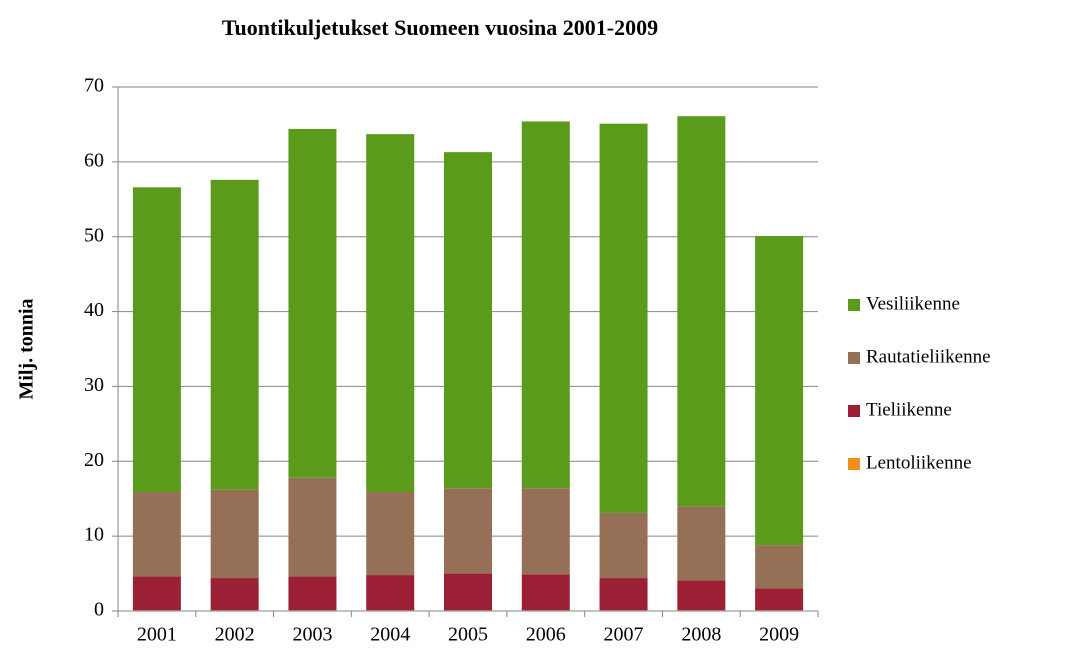 This screenshot has width=1072, height=661. I want to click on legend-label: Vesiliikenne, so click(913, 303).